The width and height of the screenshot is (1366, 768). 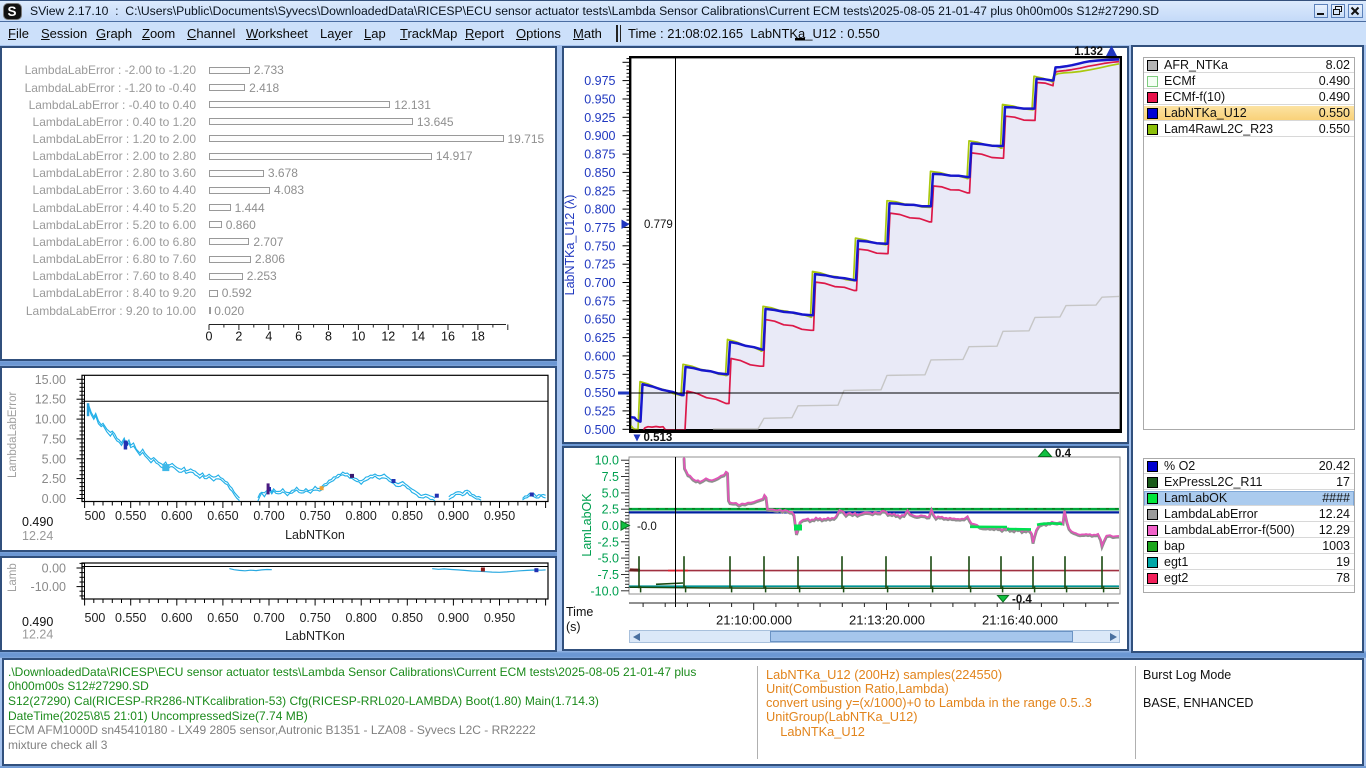 What do you see at coordinates (599, 265) in the screenshot?
I see `svg-text: 0.725` at bounding box center [599, 265].